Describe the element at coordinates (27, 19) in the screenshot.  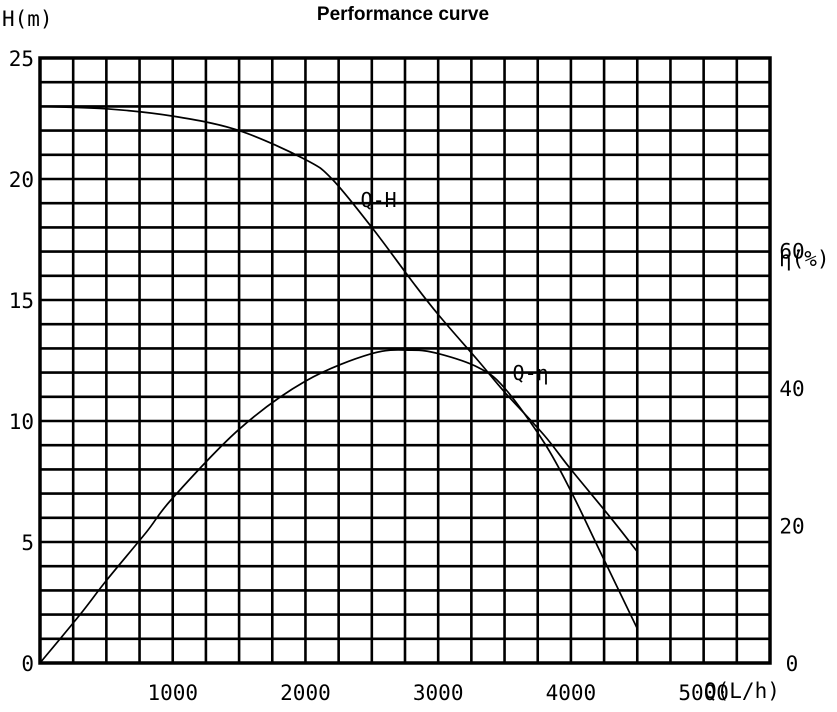
I see `y-axis-label: H(m)` at that location.